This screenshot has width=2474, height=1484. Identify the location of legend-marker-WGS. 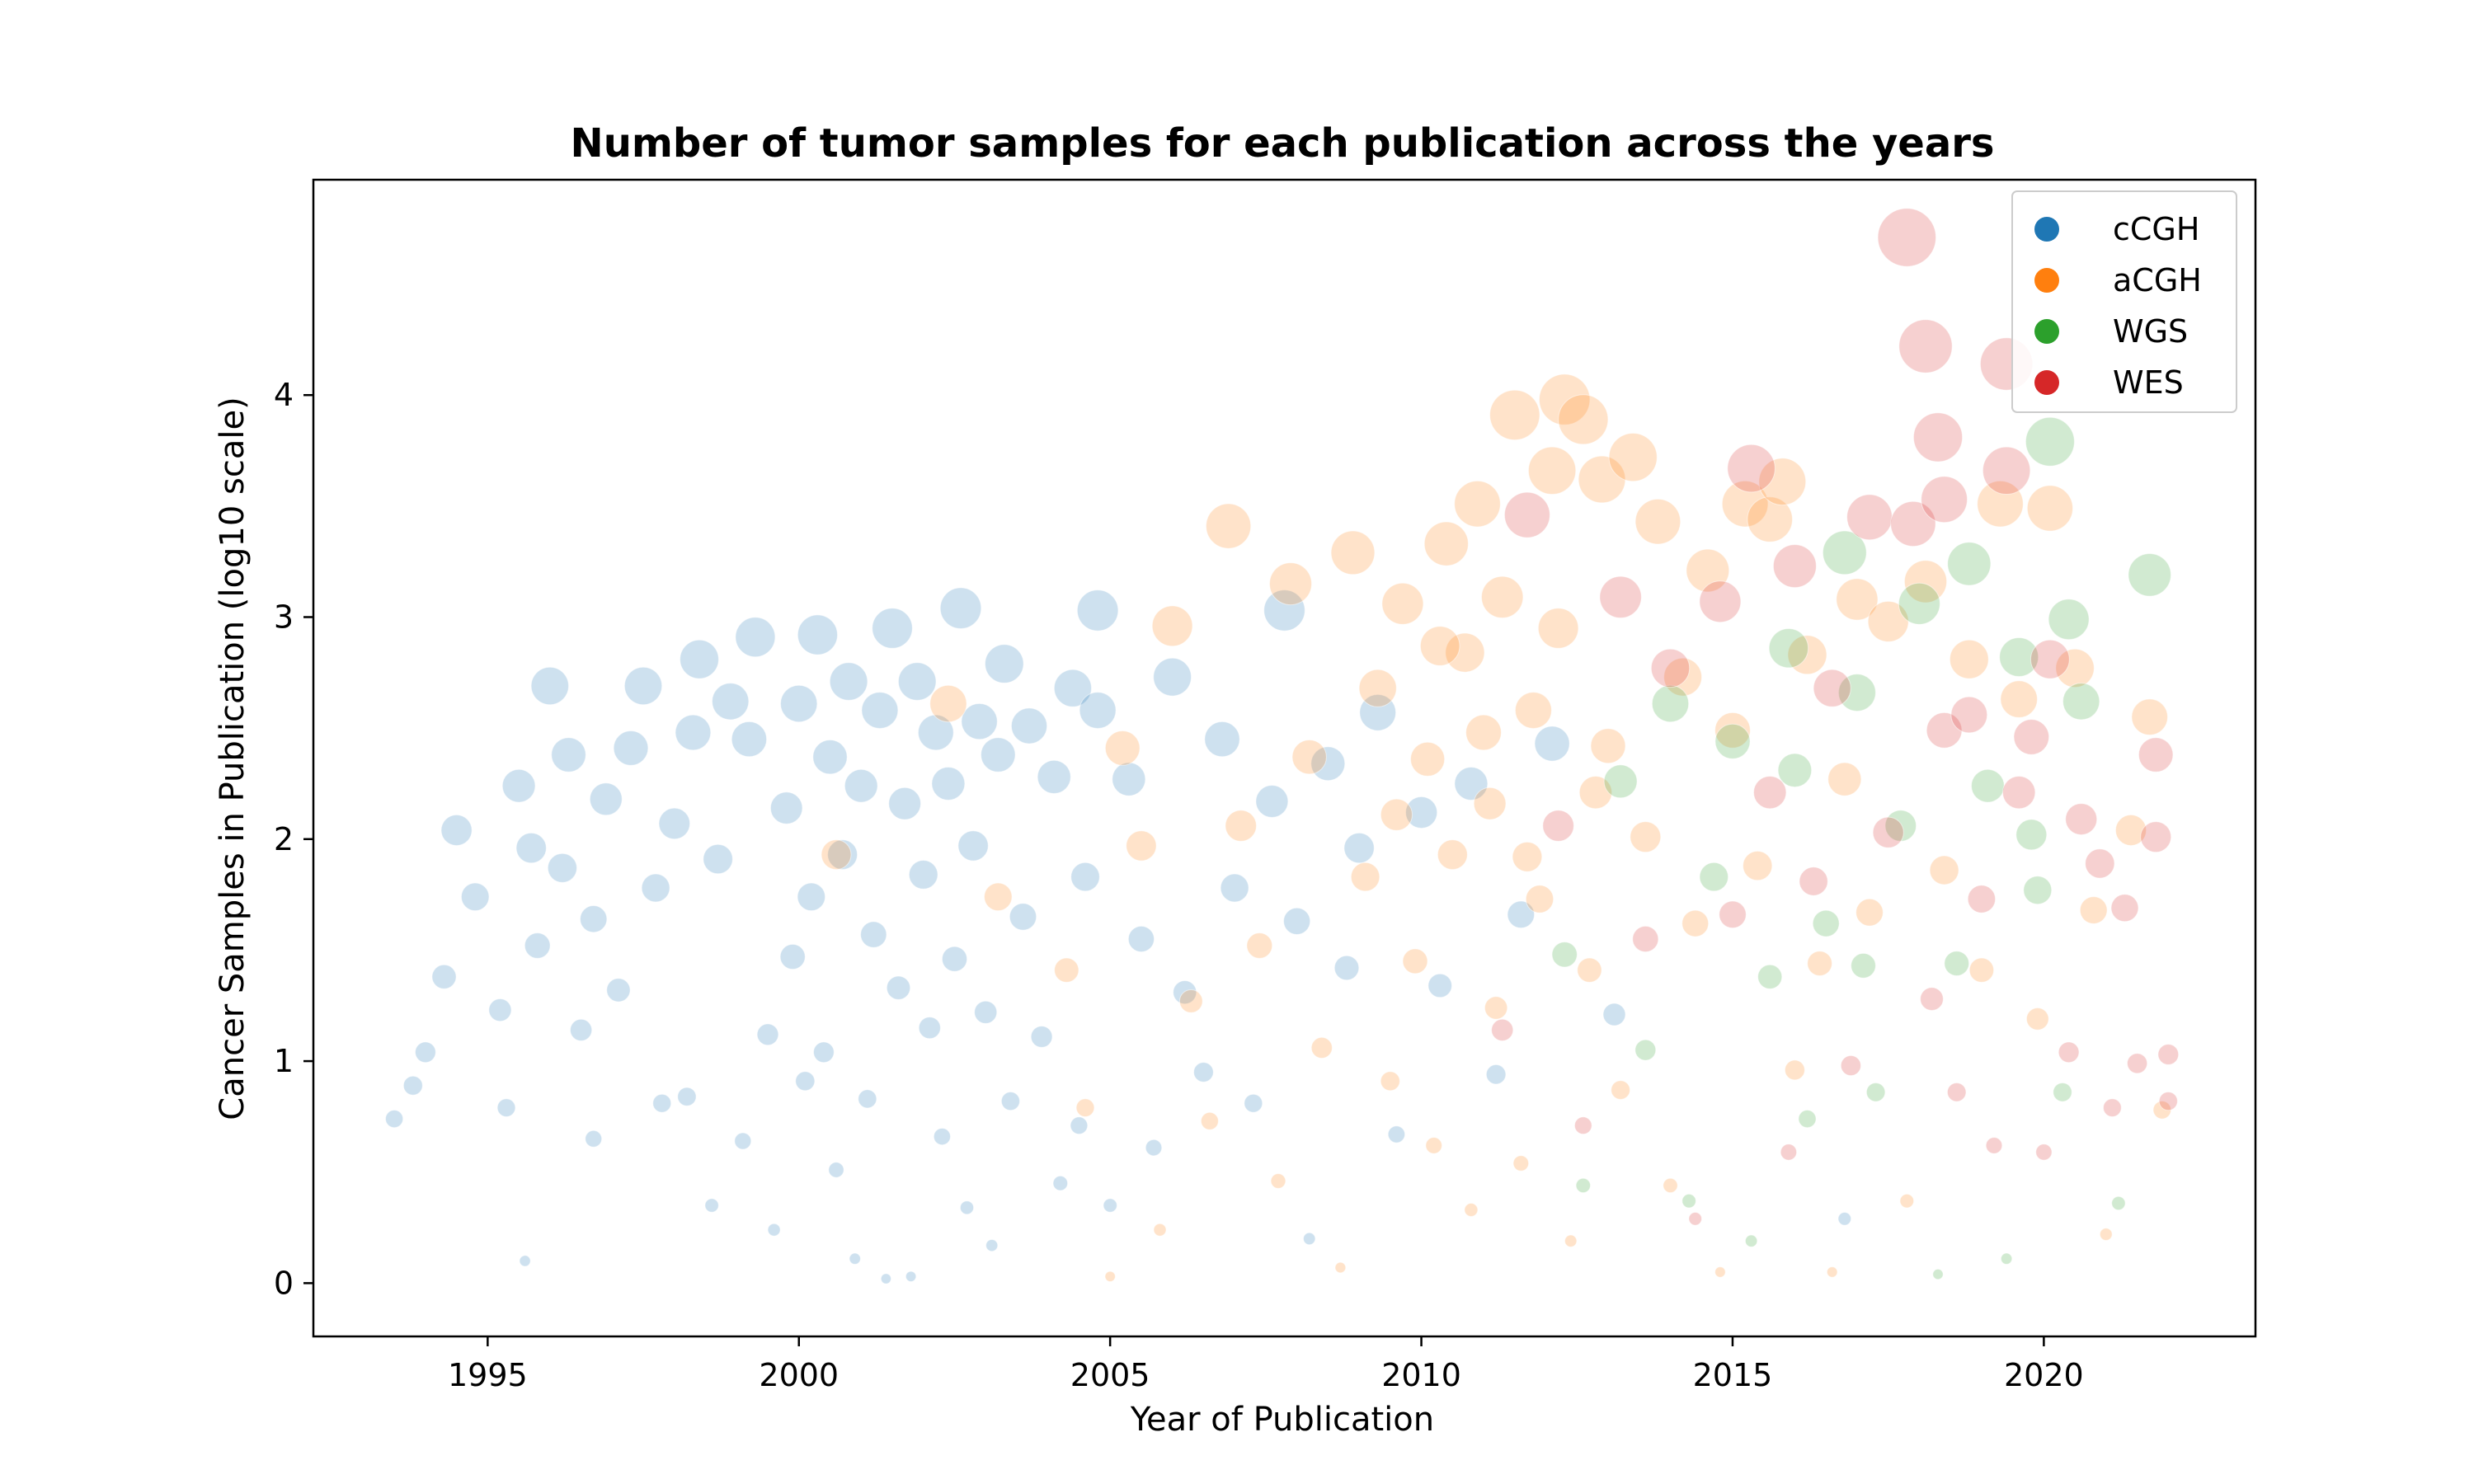
(2046, 331).